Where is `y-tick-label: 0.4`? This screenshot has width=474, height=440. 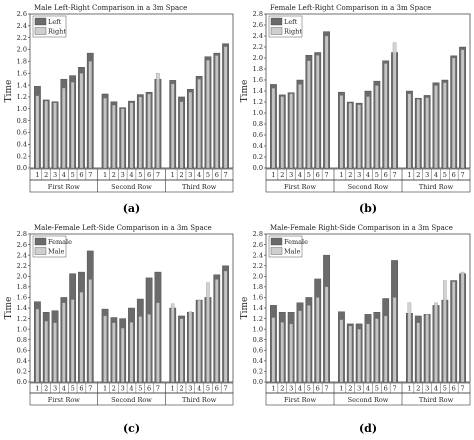 y-tick-label: 0.4 is located at coordinates (22, 361).